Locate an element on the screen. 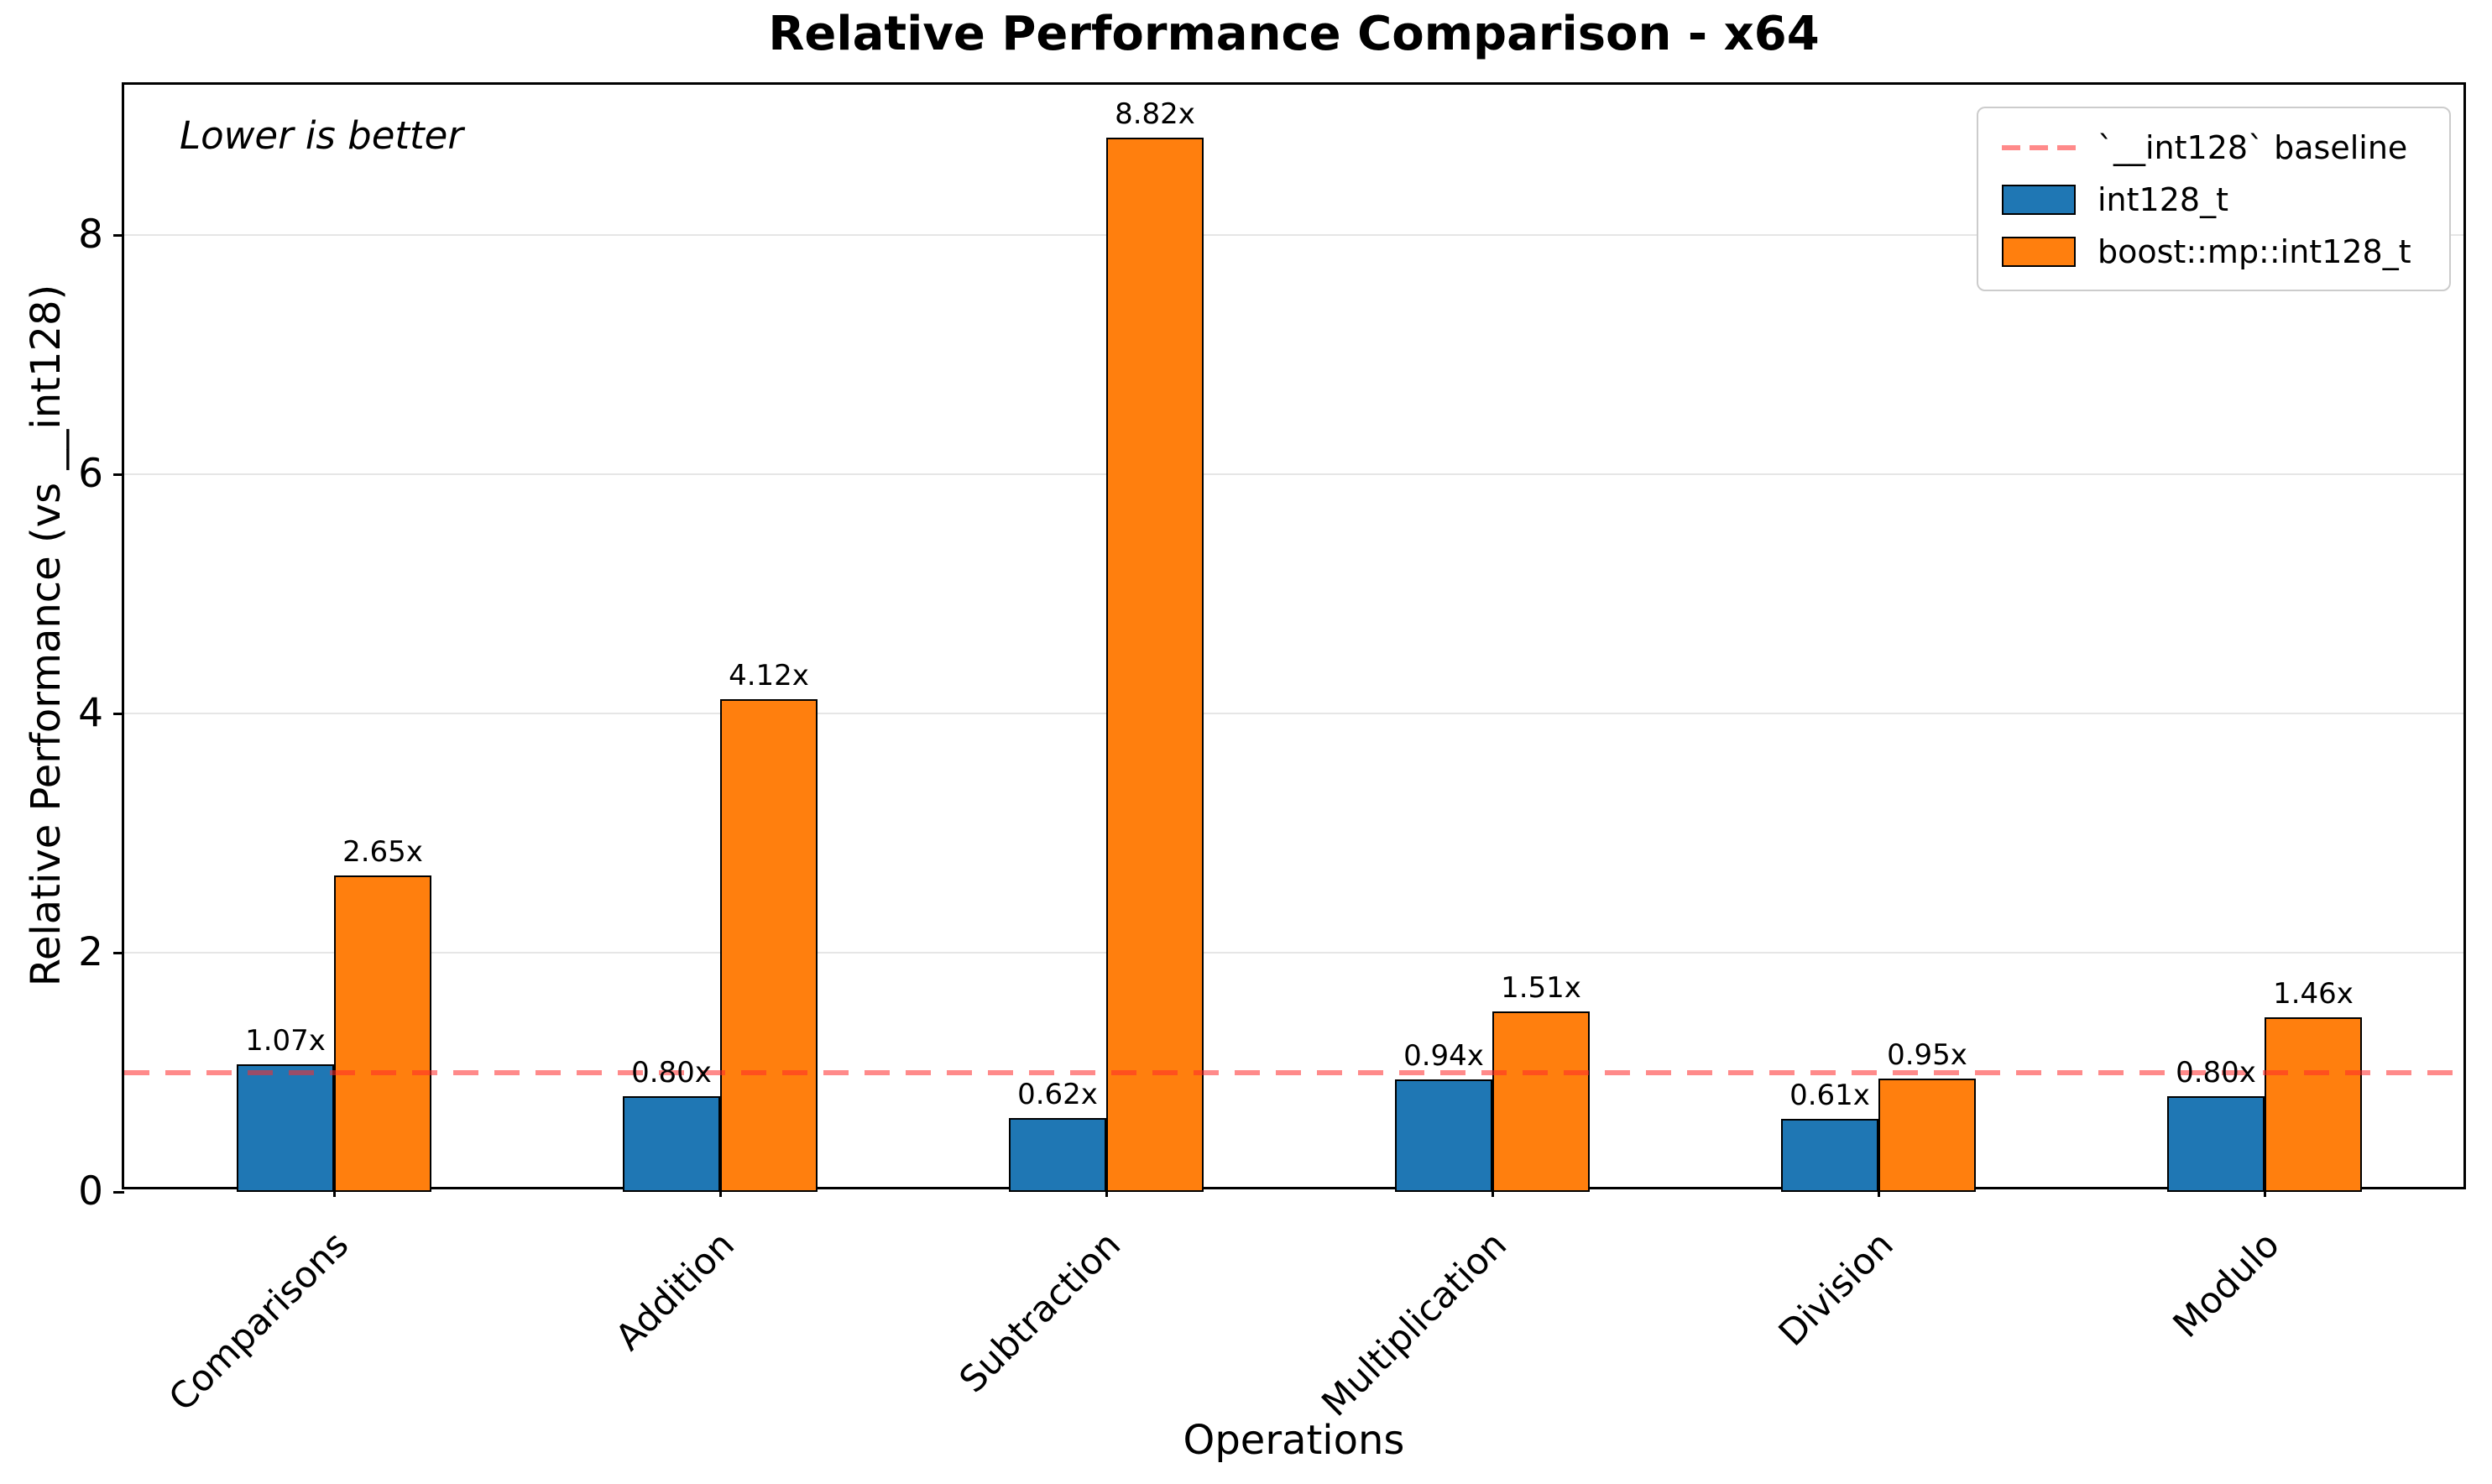 The width and height of the screenshot is (2492, 1484). baseline-dashed-line is located at coordinates (1293, 1072).